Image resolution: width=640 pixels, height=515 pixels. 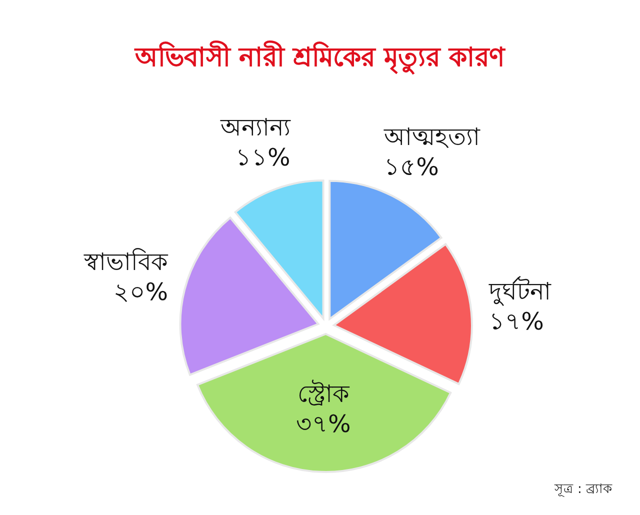 What do you see at coordinates (323, 424) in the screenshot?
I see `data-label: ৩৭%` at bounding box center [323, 424].